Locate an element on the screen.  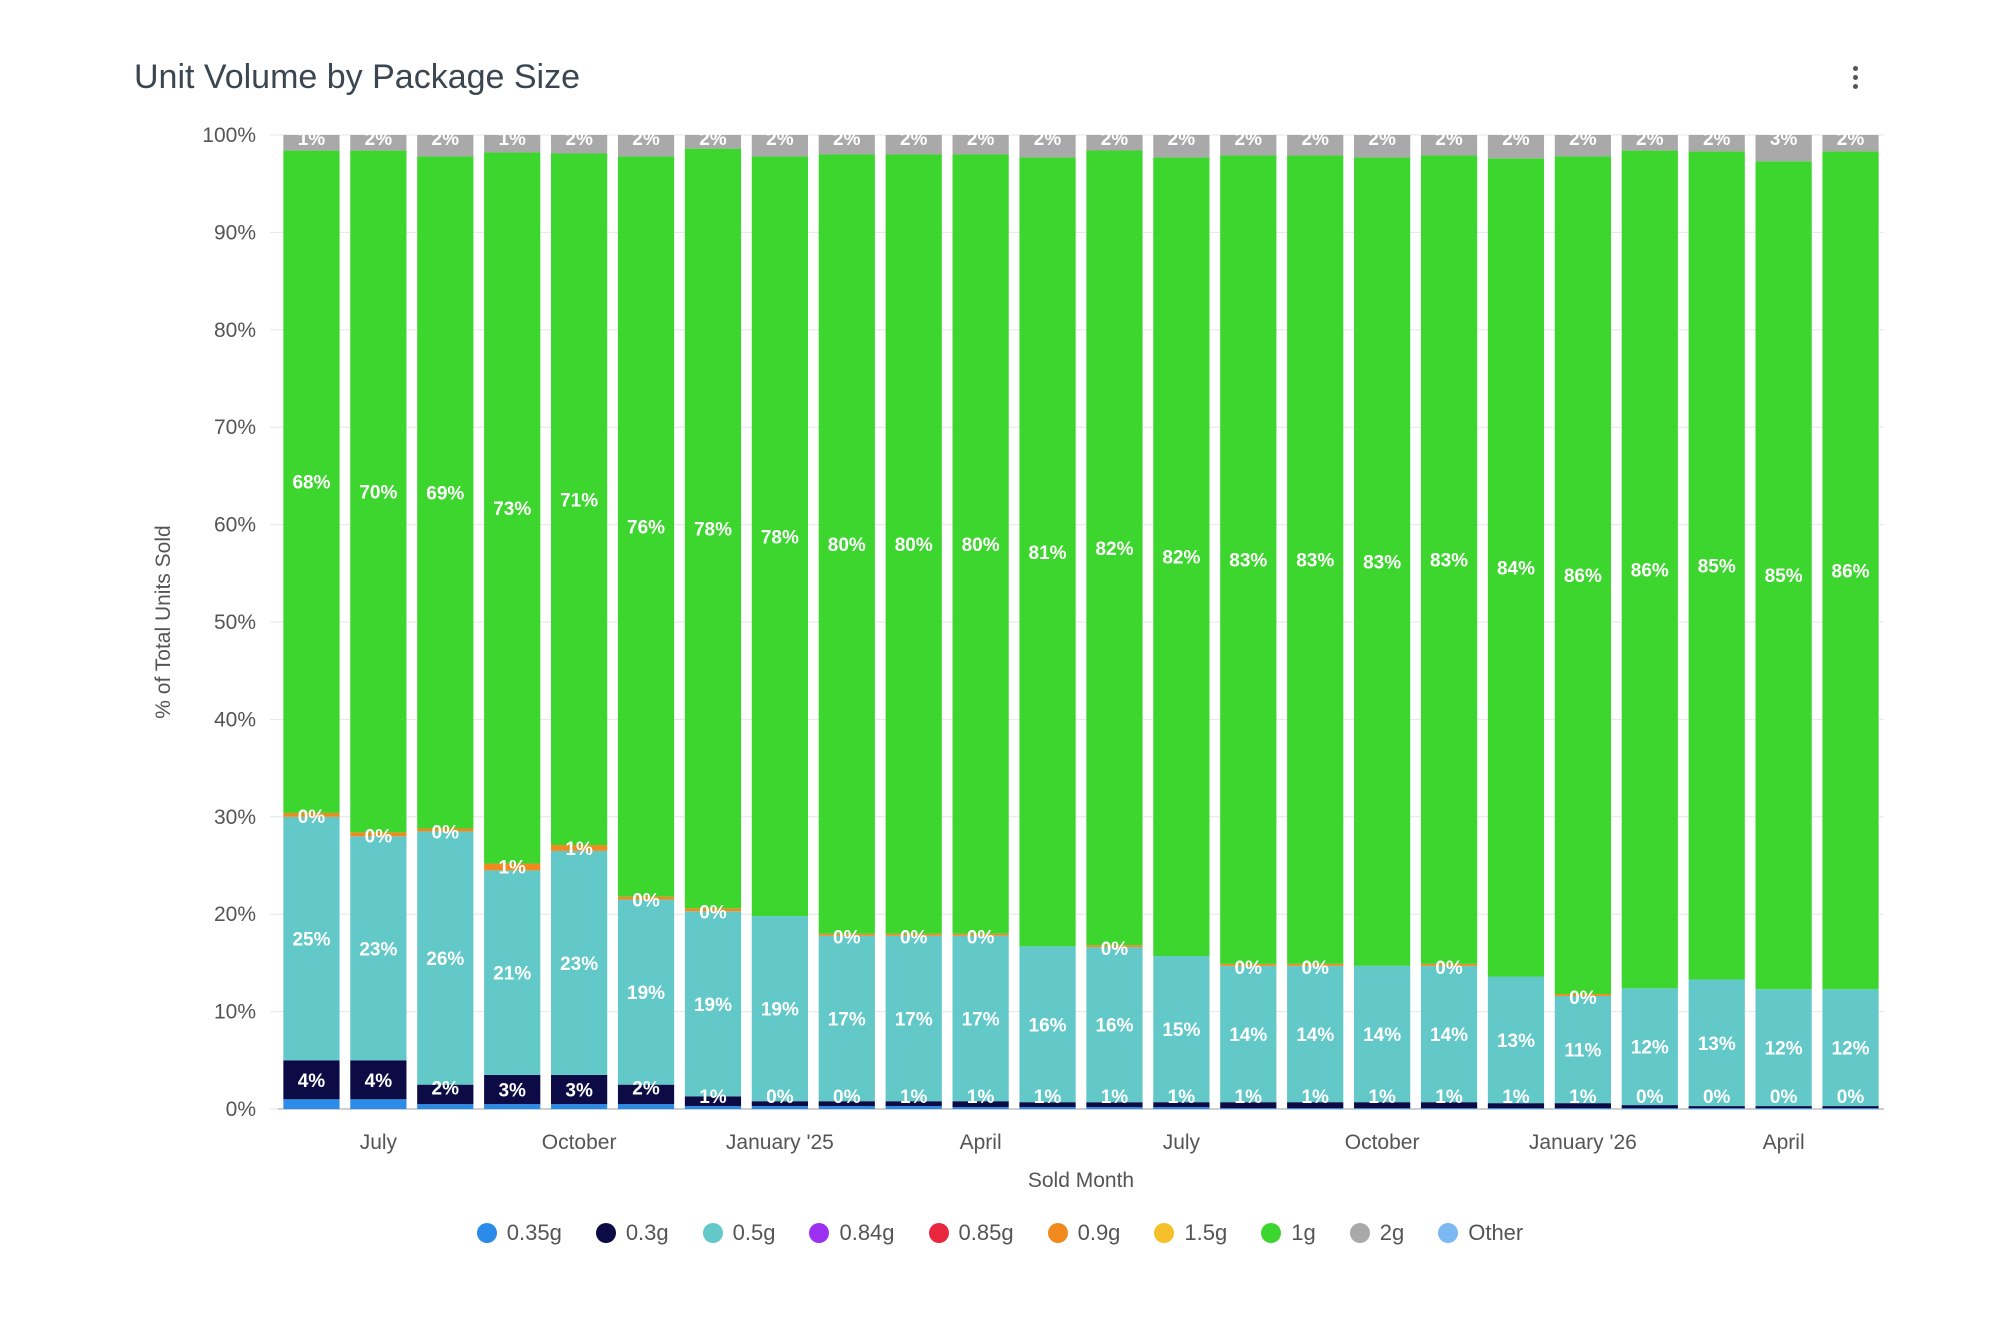
more-options-icon is located at coordinates (1855, 81).